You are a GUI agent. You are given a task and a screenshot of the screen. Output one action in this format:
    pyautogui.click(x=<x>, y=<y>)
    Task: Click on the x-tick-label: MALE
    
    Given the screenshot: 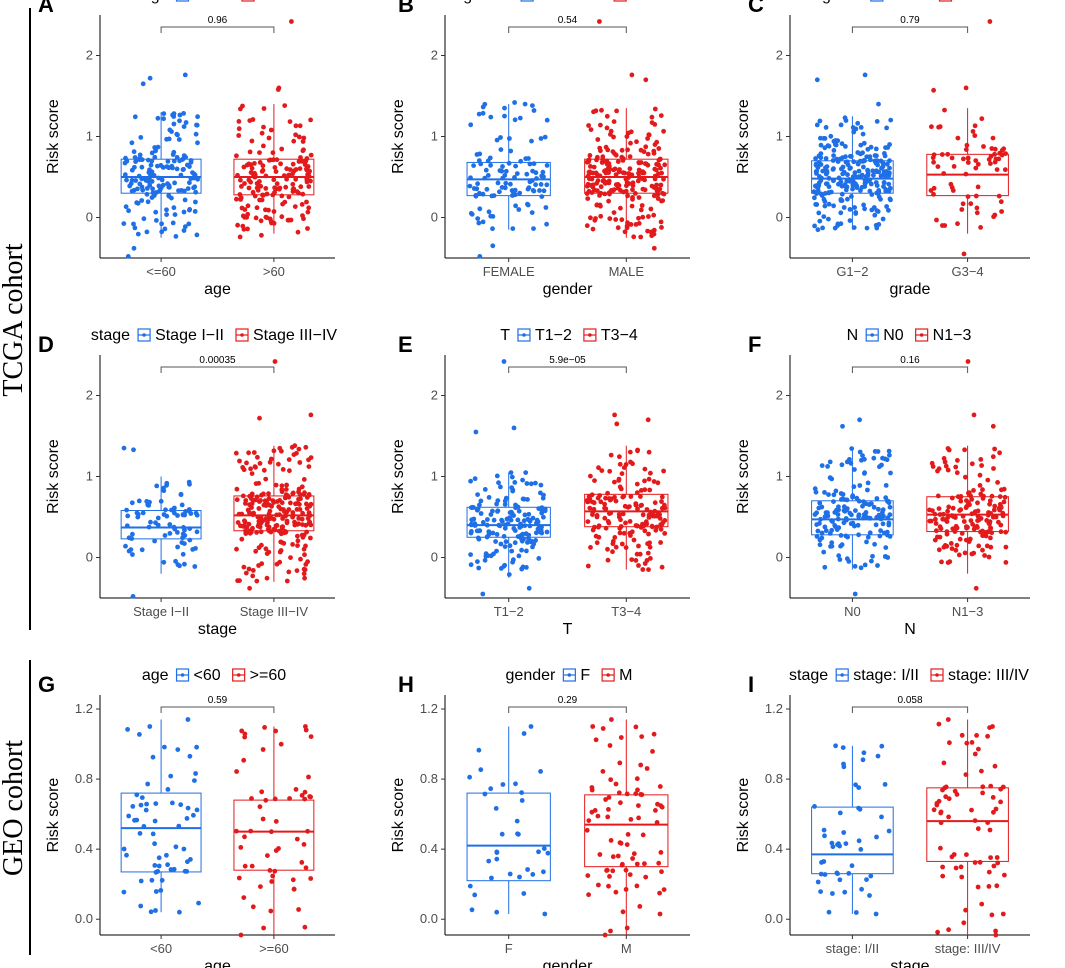 What is the action you would take?
    pyautogui.click(x=627, y=271)
    